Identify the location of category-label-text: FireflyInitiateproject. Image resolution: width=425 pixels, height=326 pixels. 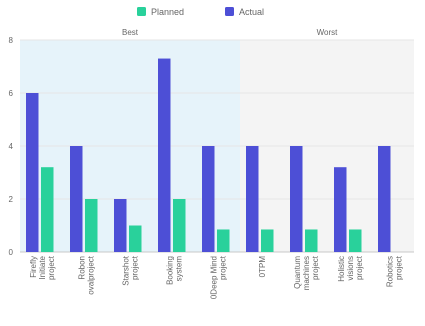
(42, 267).